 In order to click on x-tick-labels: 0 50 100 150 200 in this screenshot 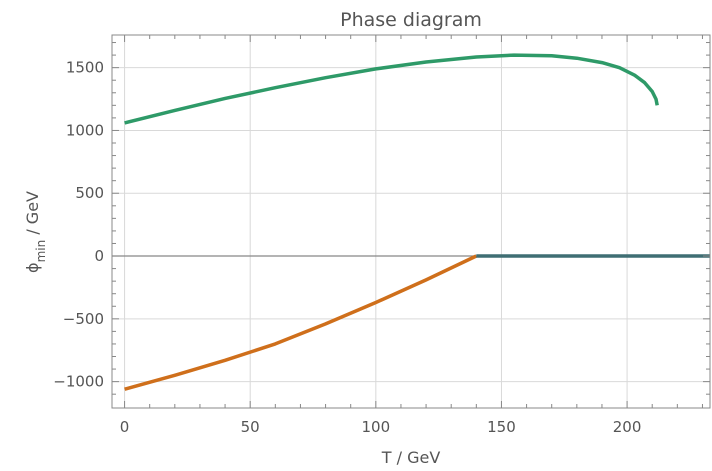, I will do `click(381, 427)`.